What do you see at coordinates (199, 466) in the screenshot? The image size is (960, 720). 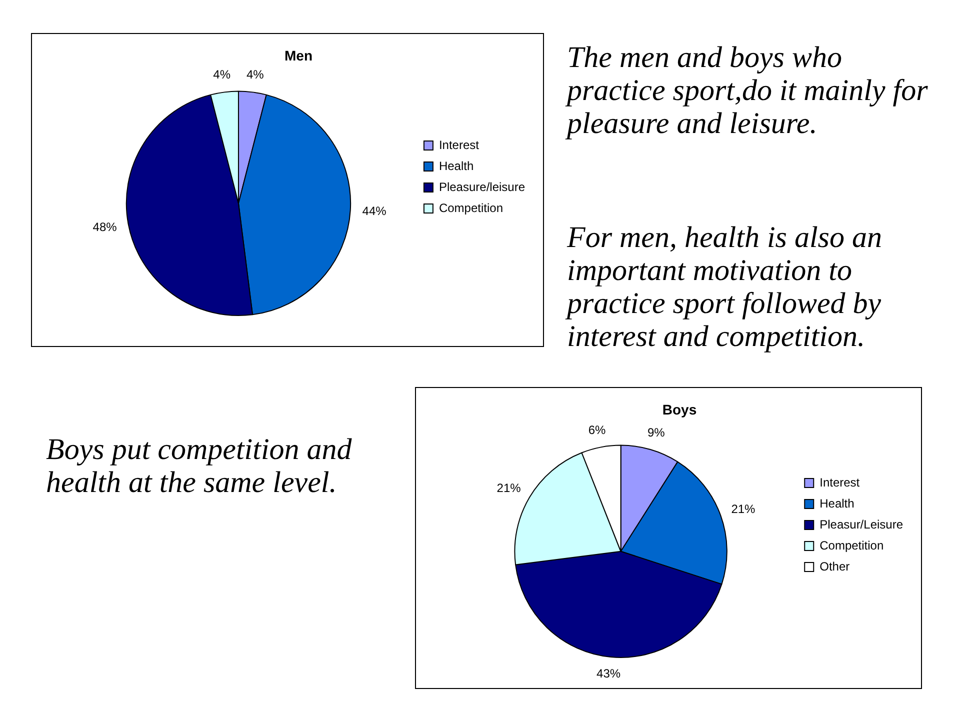 I see `text: Boys put competition and health at the same level.` at bounding box center [199, 466].